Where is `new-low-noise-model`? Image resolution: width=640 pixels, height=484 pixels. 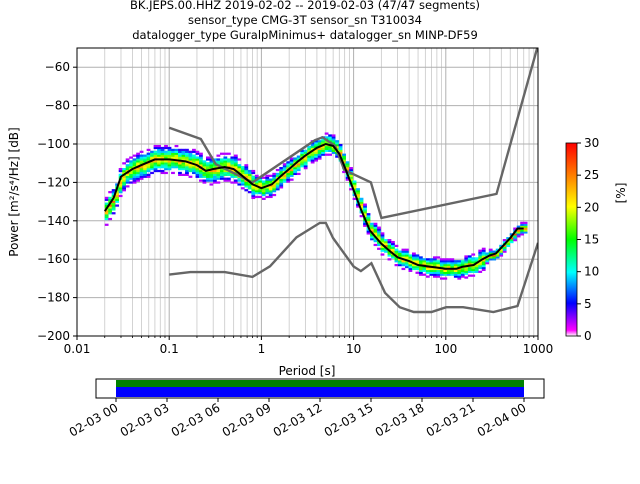 new-low-noise-model is located at coordinates (353, 267).